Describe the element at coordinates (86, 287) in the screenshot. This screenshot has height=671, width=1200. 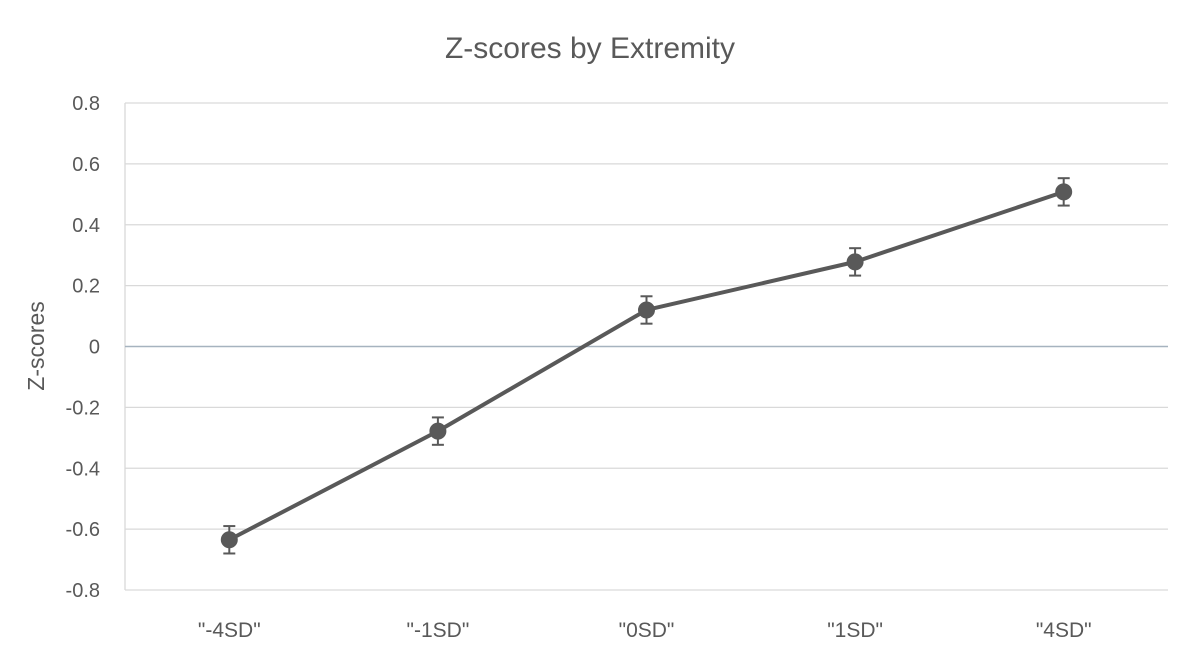
I see `y-tick-label: 0.2` at that location.